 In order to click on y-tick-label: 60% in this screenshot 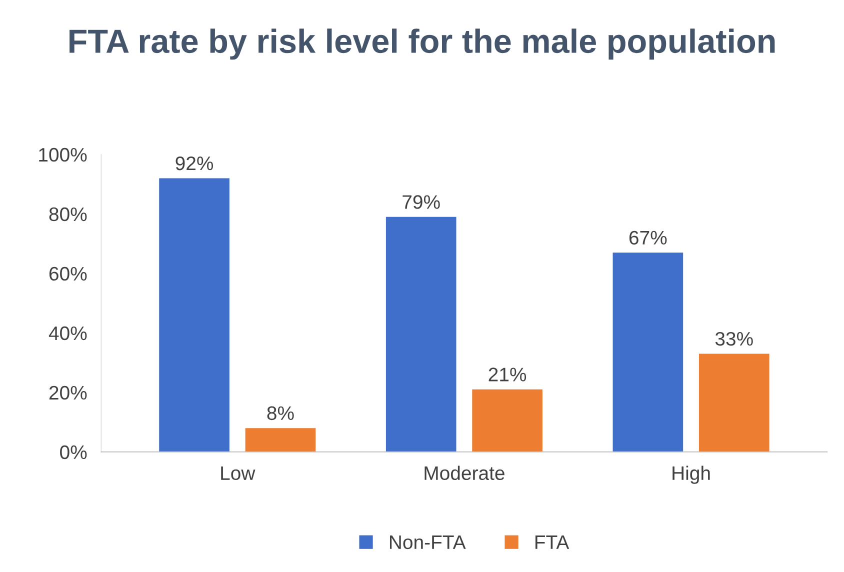, I will do `click(68, 273)`.